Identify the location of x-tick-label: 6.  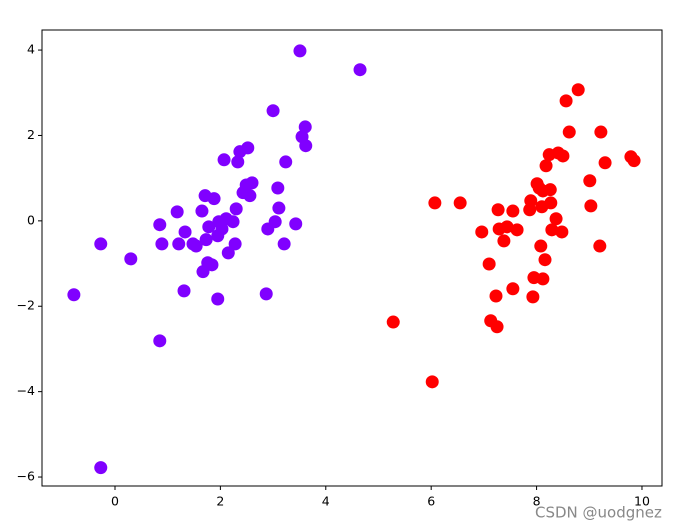
(431, 501).